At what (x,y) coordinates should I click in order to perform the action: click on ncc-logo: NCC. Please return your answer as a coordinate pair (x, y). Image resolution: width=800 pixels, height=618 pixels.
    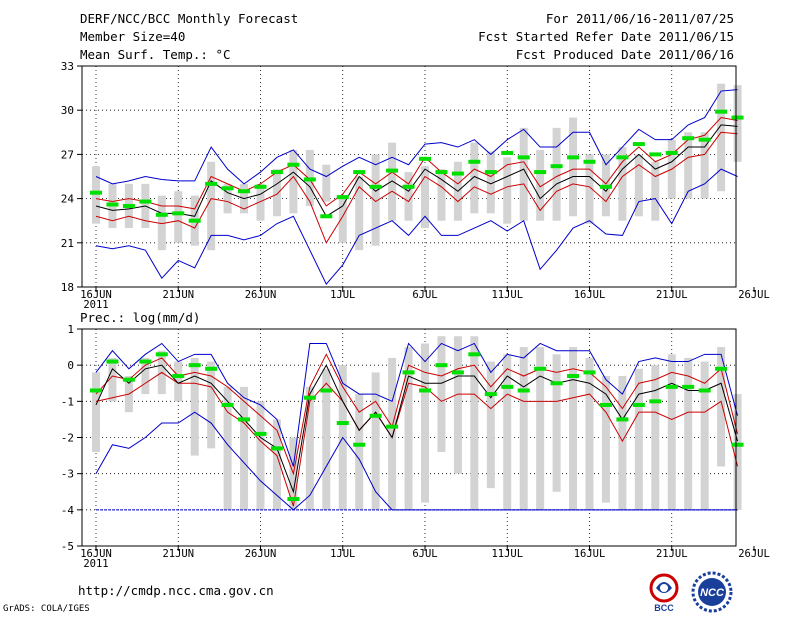
    Looking at the image, I should click on (712, 592).